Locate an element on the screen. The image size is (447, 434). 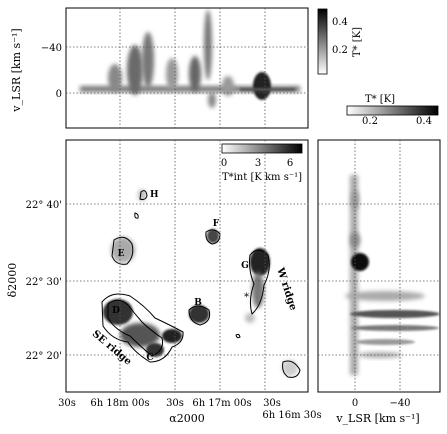
source-label: H is located at coordinates (154, 195).